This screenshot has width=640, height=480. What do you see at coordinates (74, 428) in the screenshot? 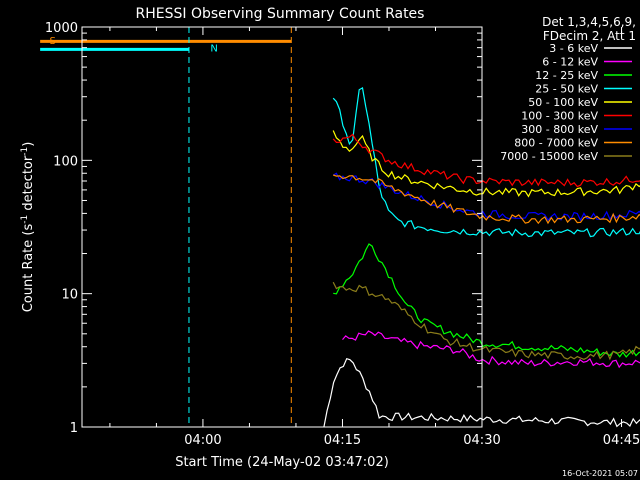
I see `y-tick-label: 1` at bounding box center [74, 428].